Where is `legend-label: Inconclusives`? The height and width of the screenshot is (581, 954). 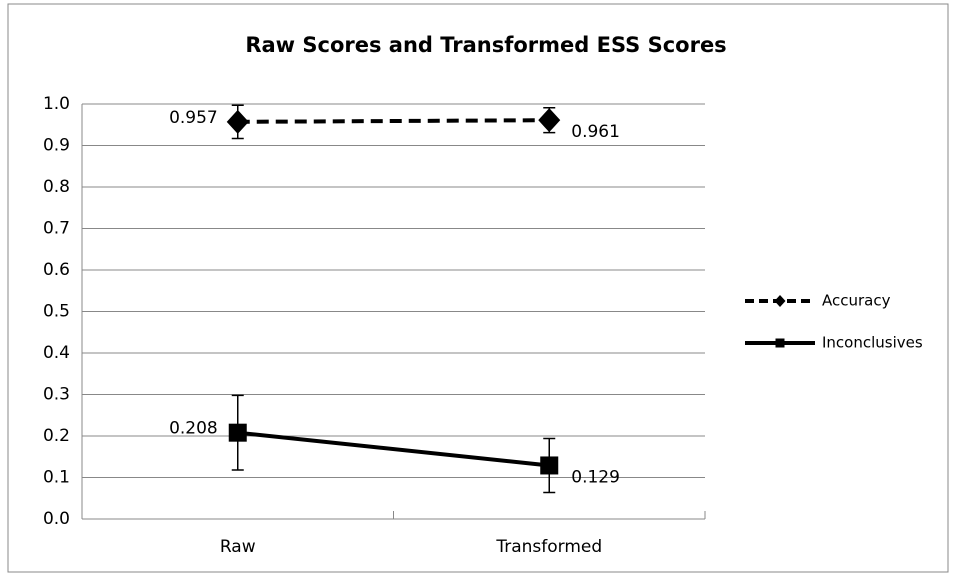
legend-label: Inconclusives is located at coordinates (872, 343).